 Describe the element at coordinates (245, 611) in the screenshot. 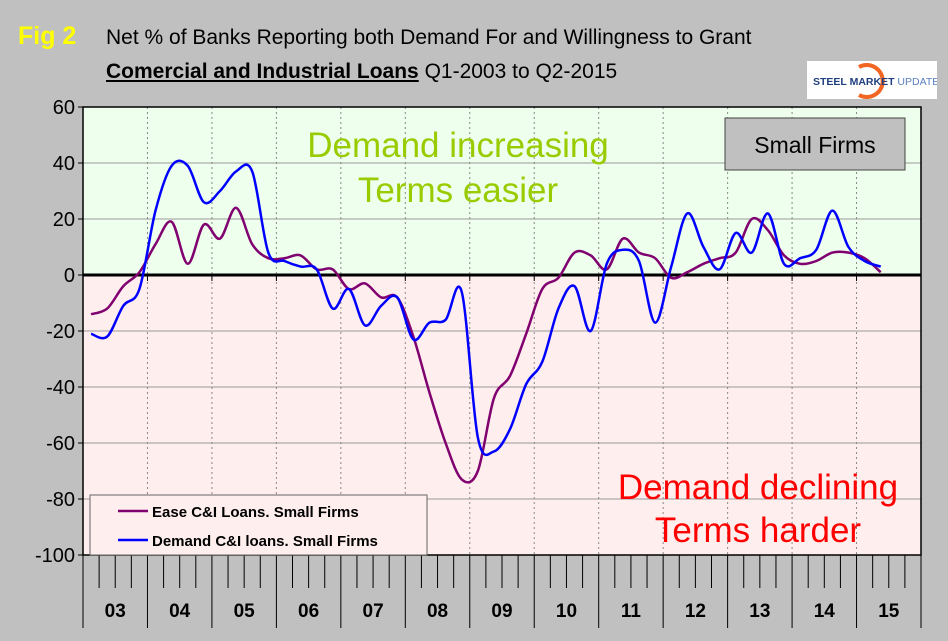

I see `x-tick-label: 05` at that location.